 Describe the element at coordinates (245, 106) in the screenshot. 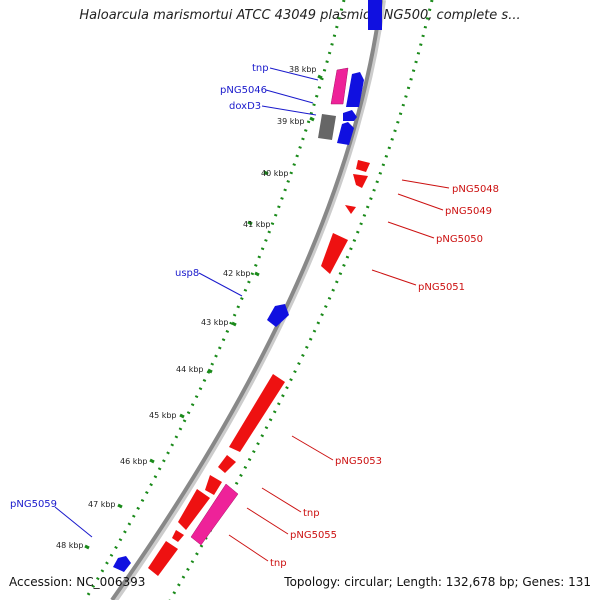

I see `label-doxD3: doxD3` at that location.